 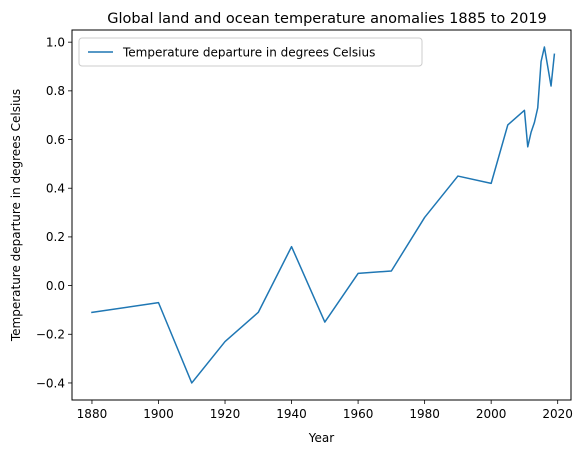 What do you see at coordinates (55, 237) in the screenshot?
I see `y-tick-label: 0.2` at bounding box center [55, 237].